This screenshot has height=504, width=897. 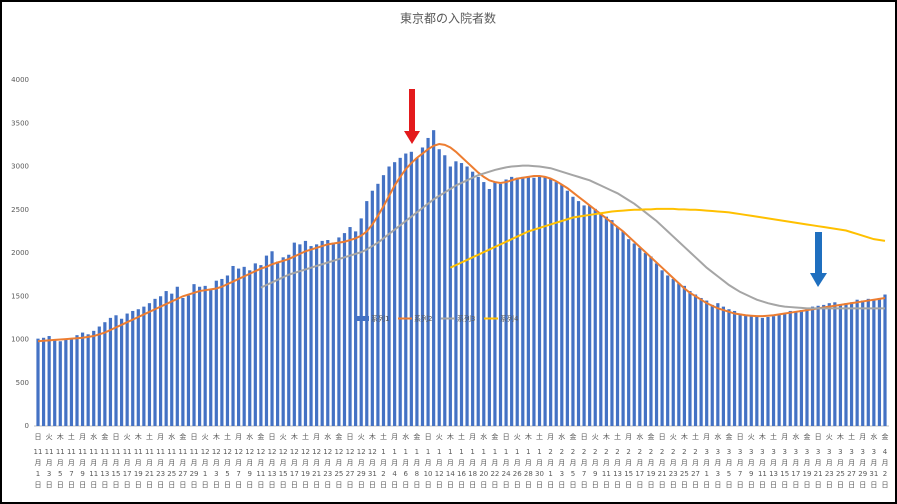 I want to click on x-tick-label: 12 月 1 日, so click(x=205, y=468).